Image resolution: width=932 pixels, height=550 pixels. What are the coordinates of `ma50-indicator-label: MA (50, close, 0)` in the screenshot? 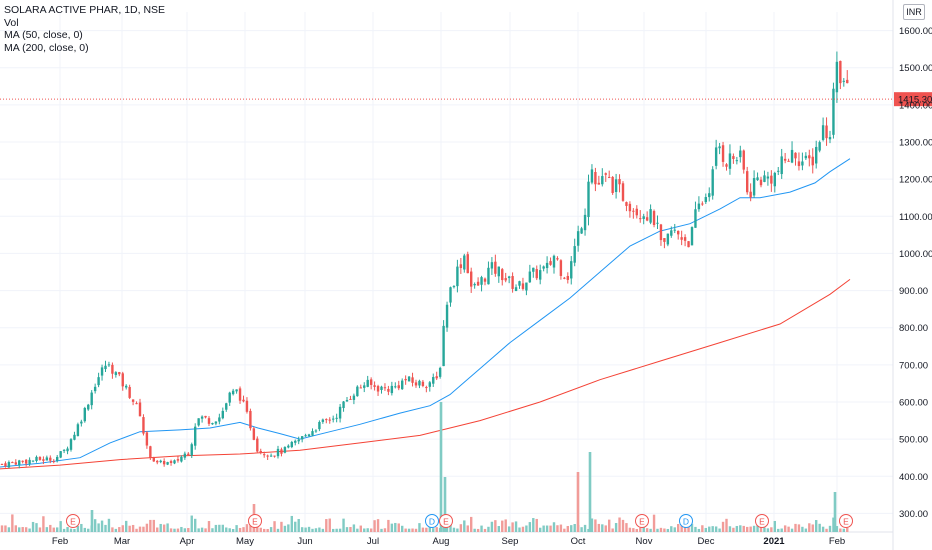 It's located at (43, 35).